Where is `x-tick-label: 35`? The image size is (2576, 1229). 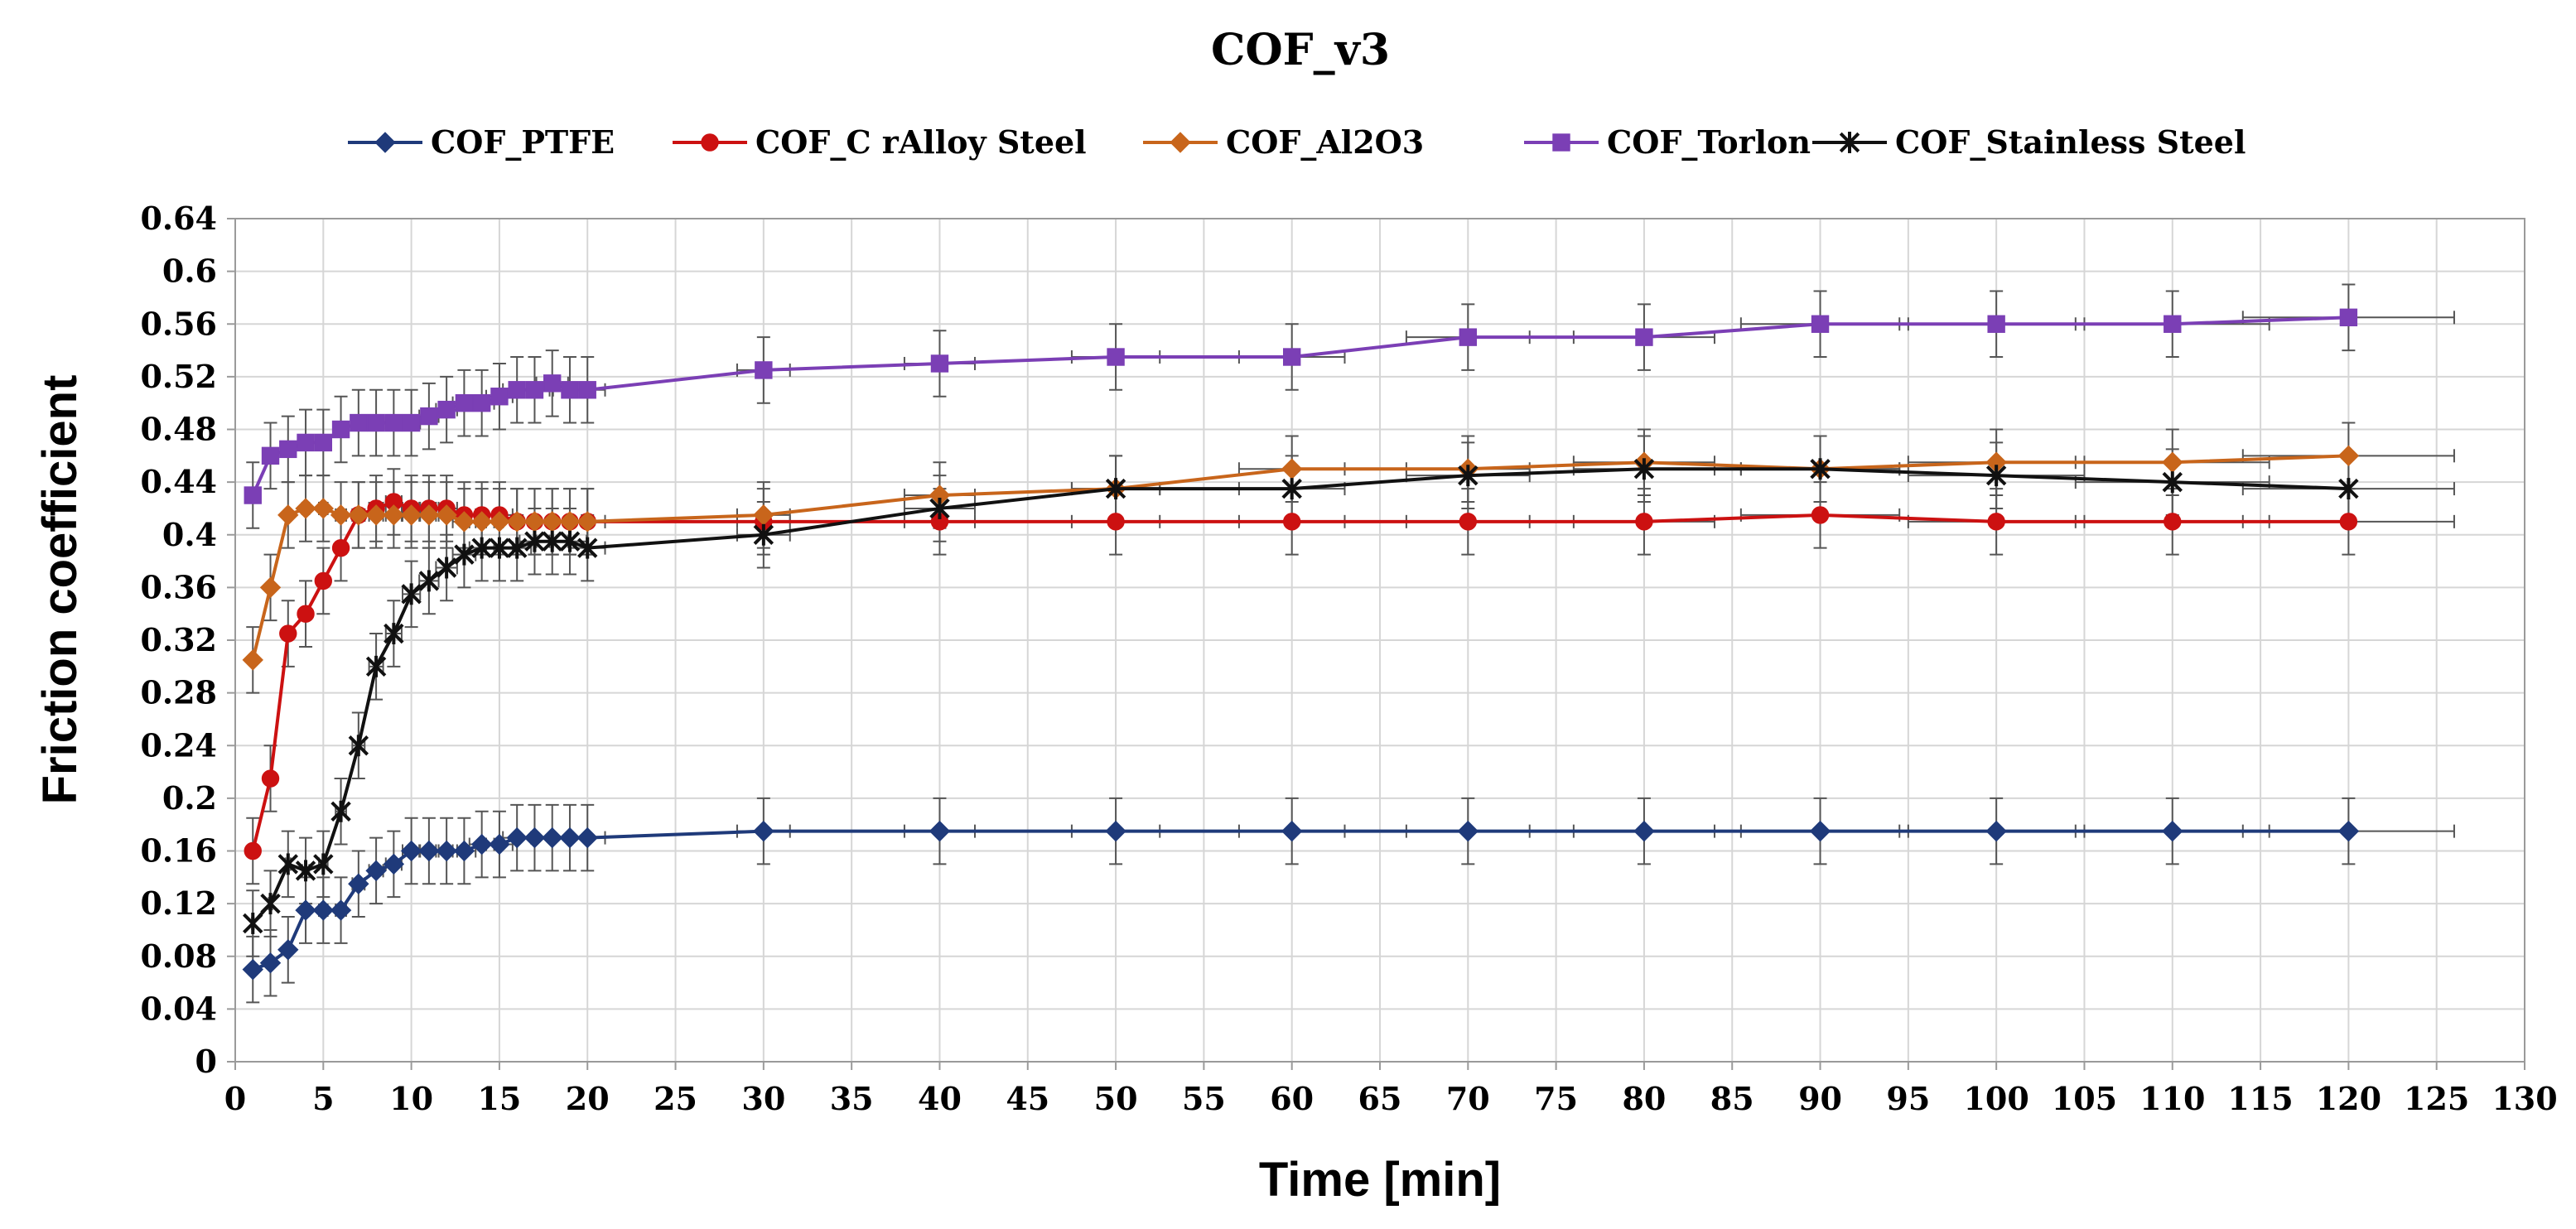 x-tick-label: 35 is located at coordinates (852, 1099).